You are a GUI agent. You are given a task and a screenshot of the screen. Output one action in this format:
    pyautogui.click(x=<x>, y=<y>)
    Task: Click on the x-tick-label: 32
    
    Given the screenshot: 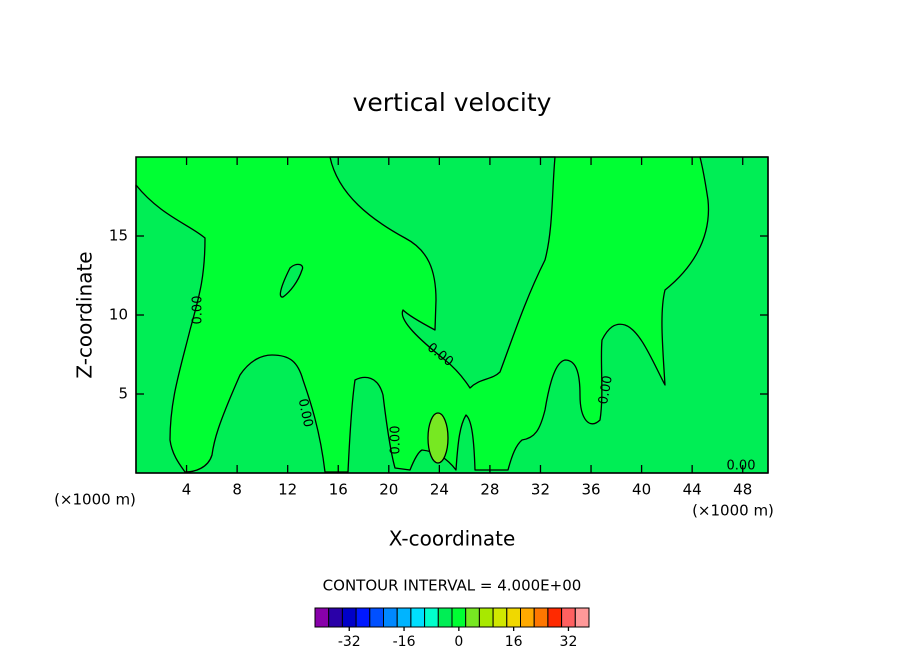 What is the action you would take?
    pyautogui.click(x=540, y=490)
    